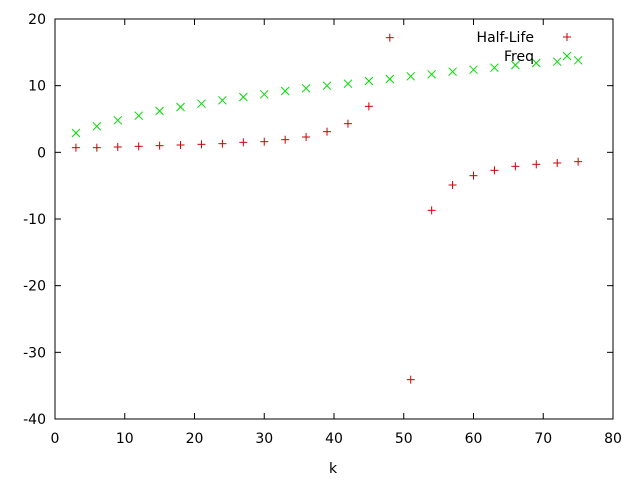 The image size is (640, 480). Describe the element at coordinates (404, 439) in the screenshot. I see `x-tick-label: 50` at that location.